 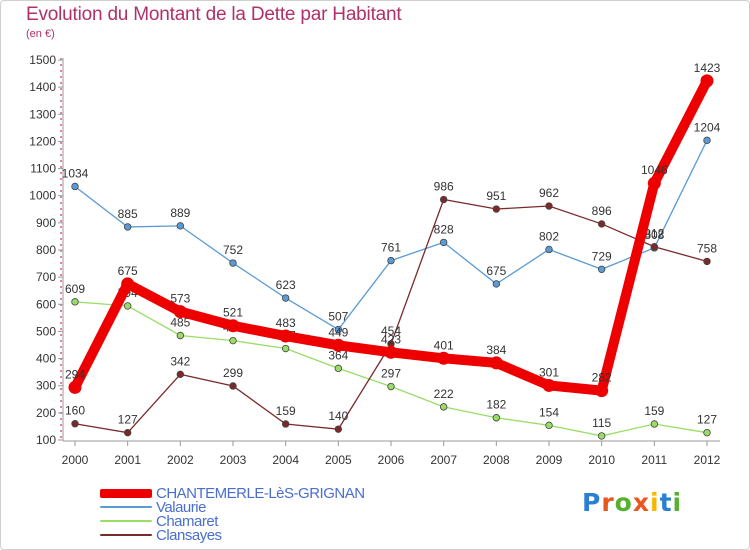 What do you see at coordinates (42, 141) in the screenshot?
I see `y-tick-label: 1200` at bounding box center [42, 141].